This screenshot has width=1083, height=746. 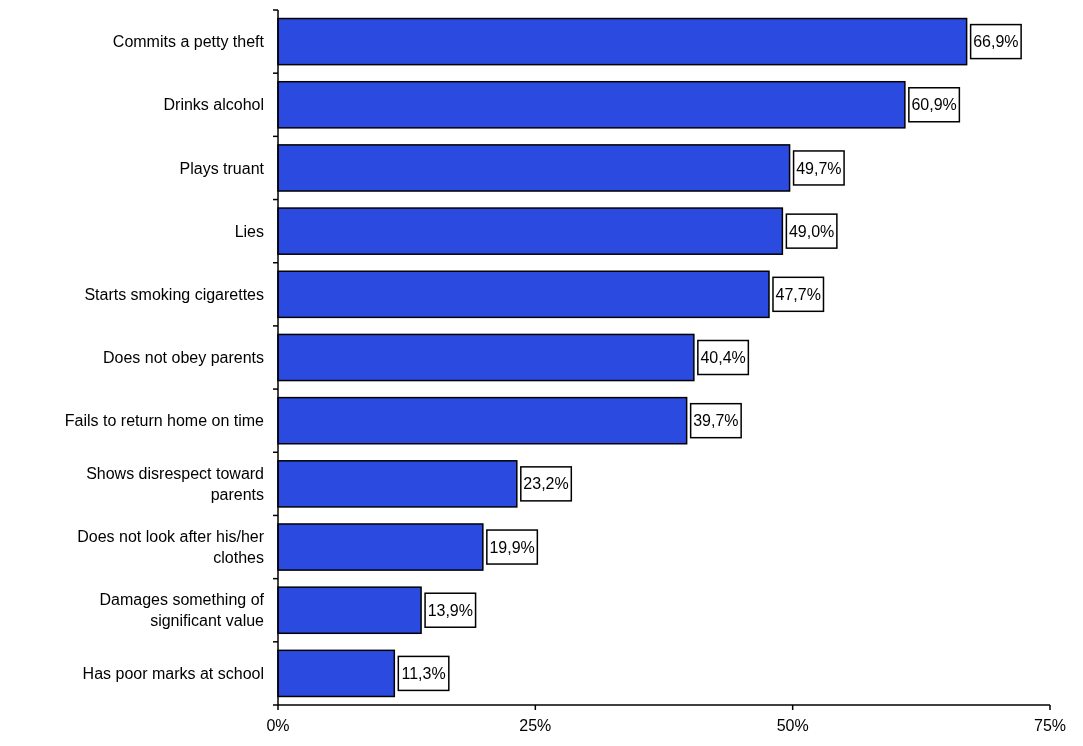 What do you see at coordinates (175, 483) in the screenshot?
I see `y-tick-label: Shows disrespect toward parents` at bounding box center [175, 483].